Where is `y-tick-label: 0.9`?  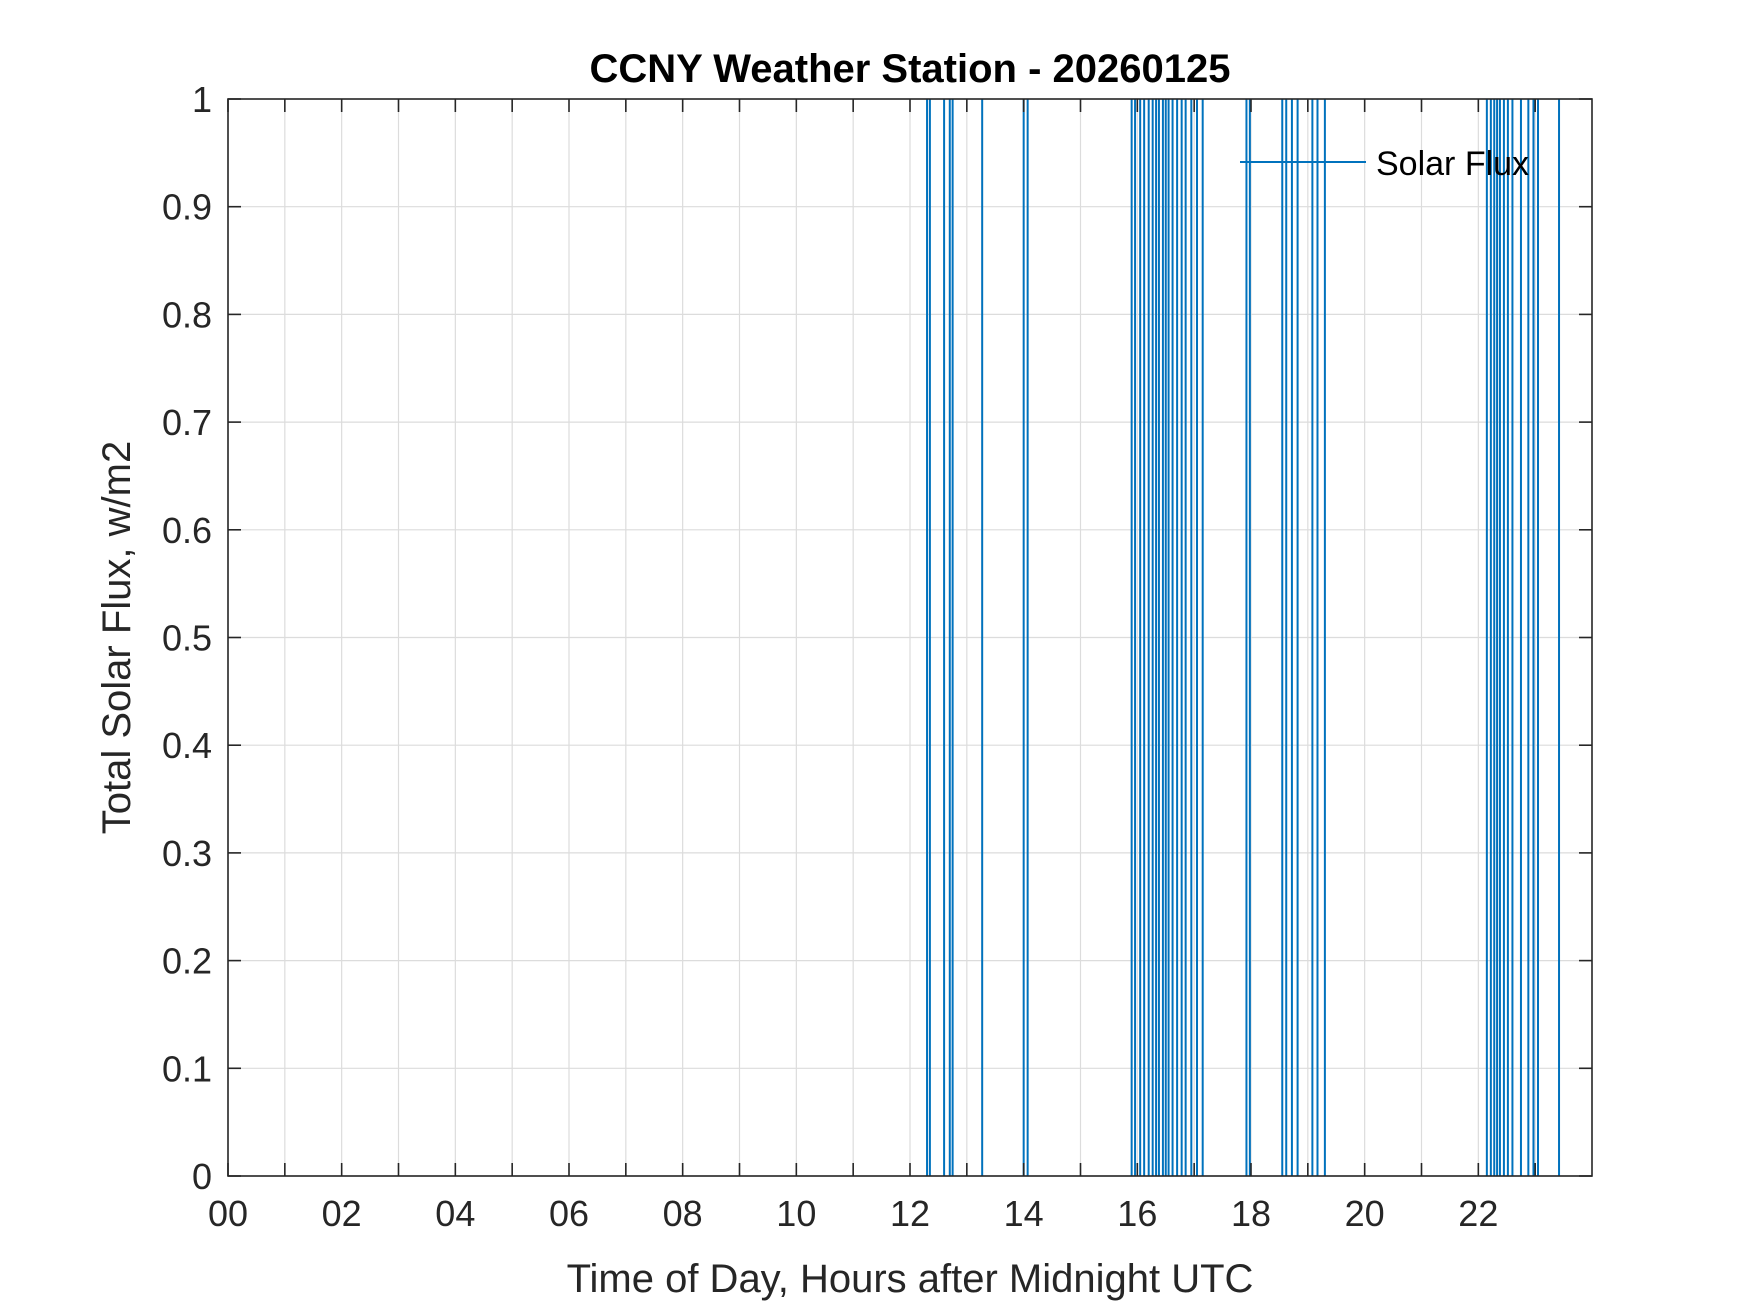
y-tick-label: 0.9 is located at coordinates (187, 207).